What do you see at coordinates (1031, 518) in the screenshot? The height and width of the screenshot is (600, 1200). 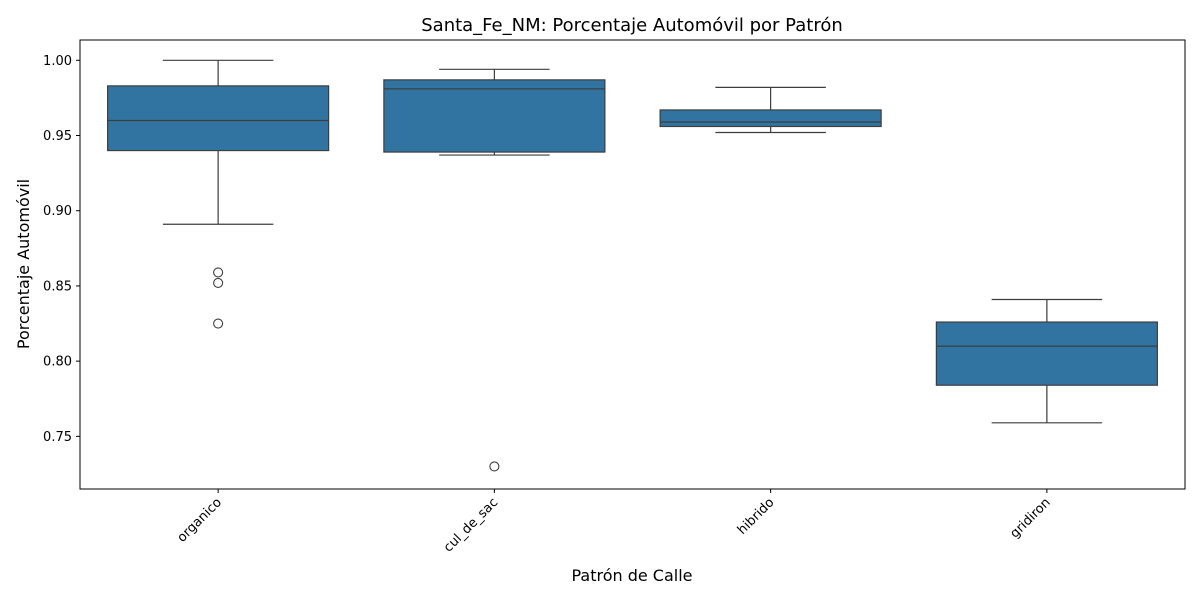 I see `x-tick-label: gridiron` at bounding box center [1031, 518].